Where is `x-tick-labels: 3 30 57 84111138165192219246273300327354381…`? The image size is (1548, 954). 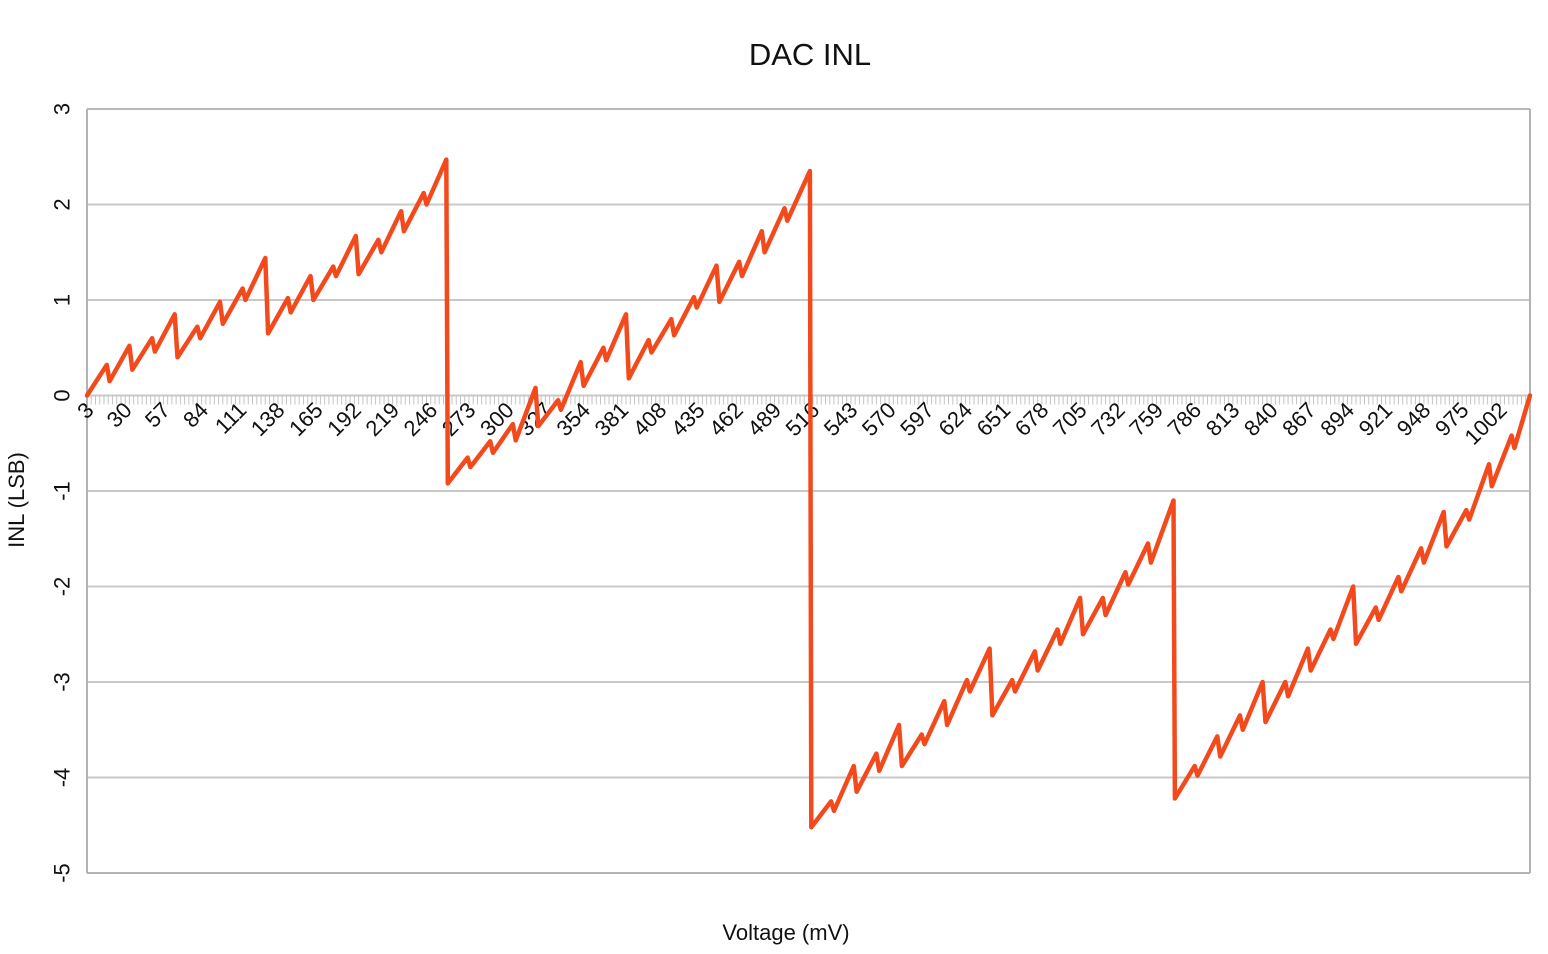 x-tick-labels: 3 30 57 84111138165192219246273300327354381… is located at coordinates (792, 423).